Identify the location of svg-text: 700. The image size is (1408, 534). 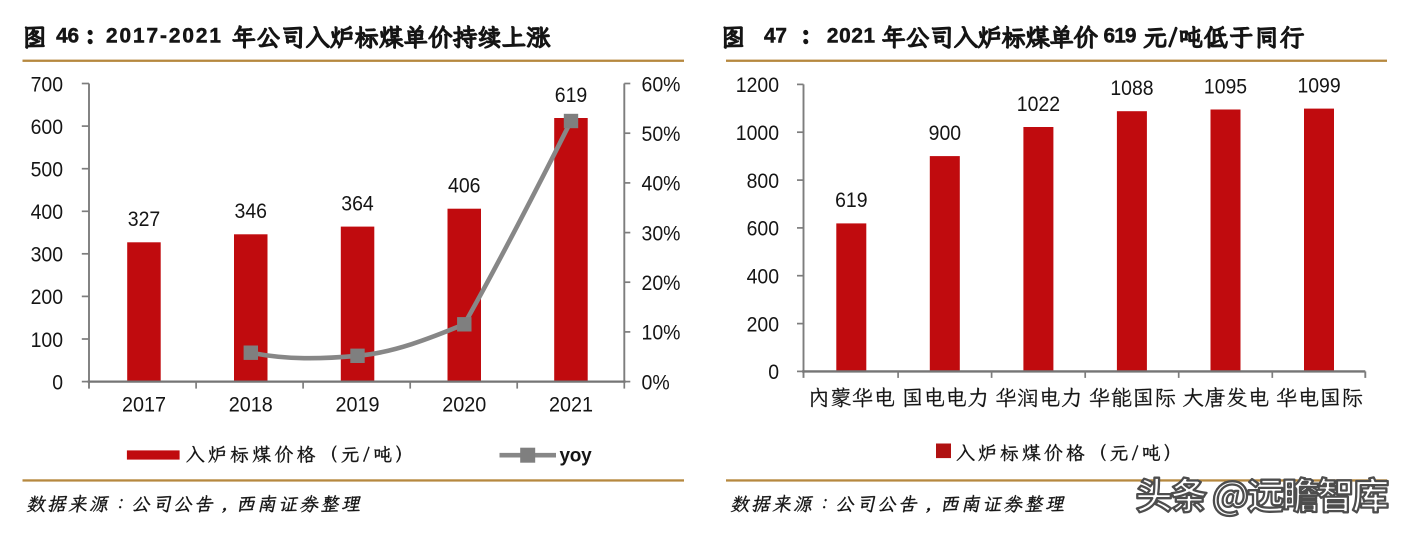
(47, 83).